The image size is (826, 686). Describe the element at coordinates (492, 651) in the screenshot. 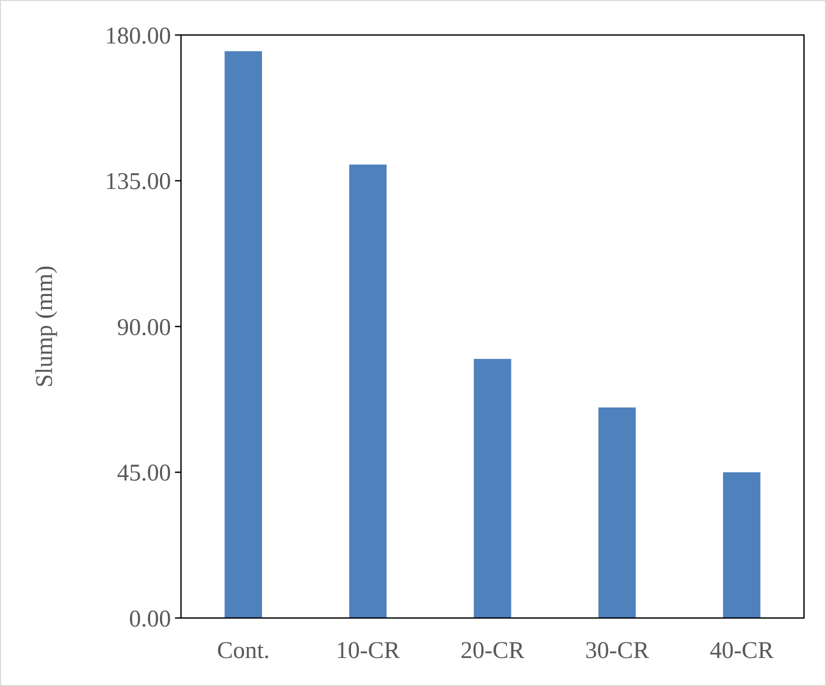

I see `x-tick-label: 20-CR` at that location.